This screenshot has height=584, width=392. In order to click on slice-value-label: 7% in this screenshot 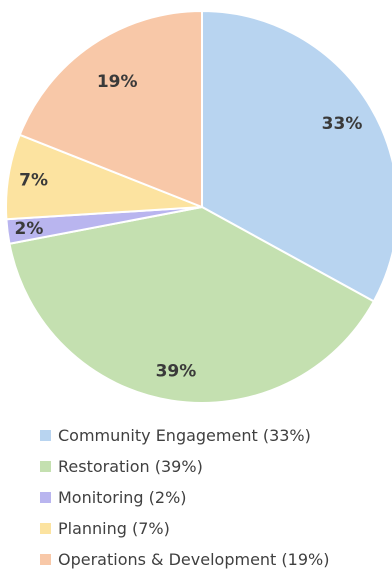, I will do `click(33, 180)`.